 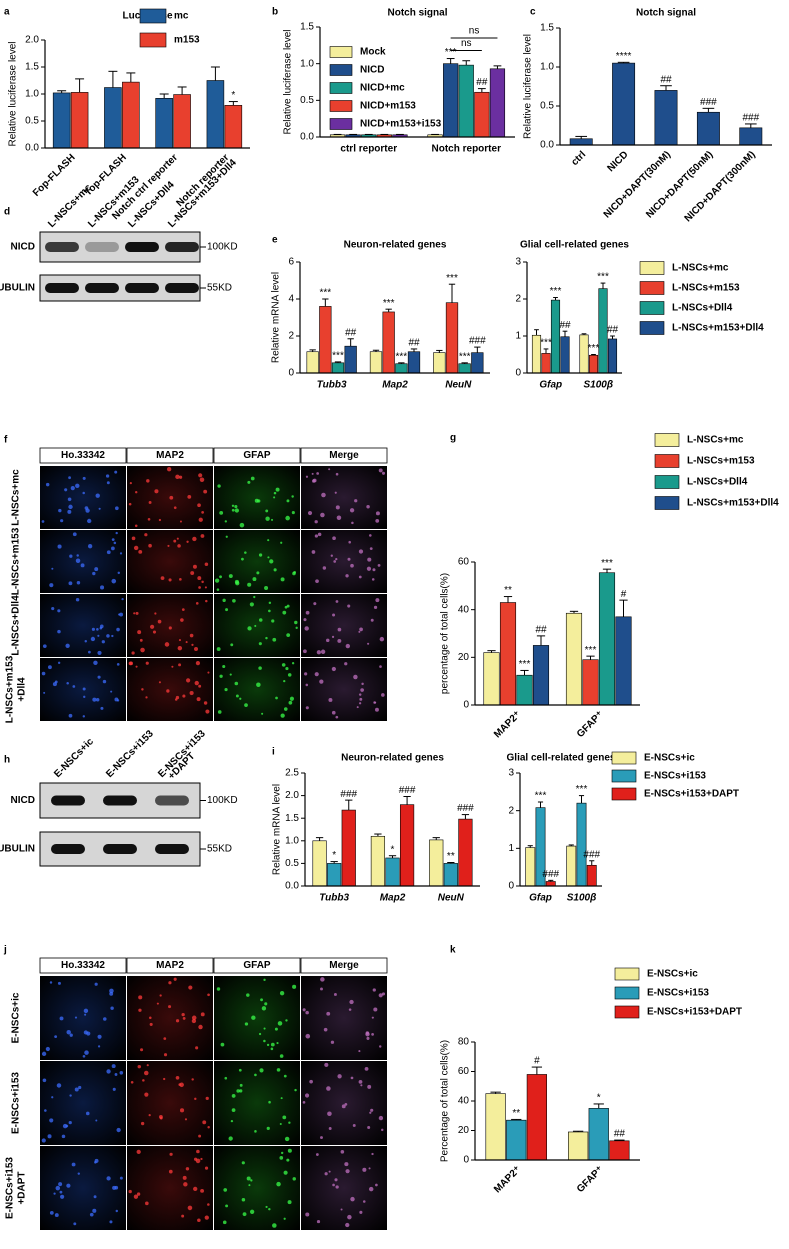 I want to click on y-tick-label: 3, so click(x=511, y=773).